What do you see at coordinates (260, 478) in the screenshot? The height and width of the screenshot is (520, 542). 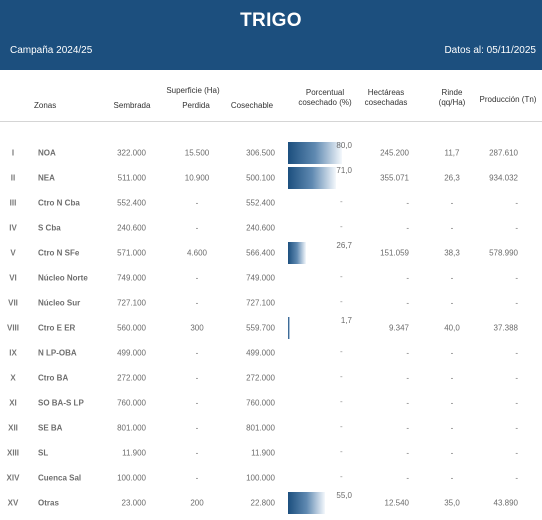 I see `cosechable-value: 100.000` at bounding box center [260, 478].